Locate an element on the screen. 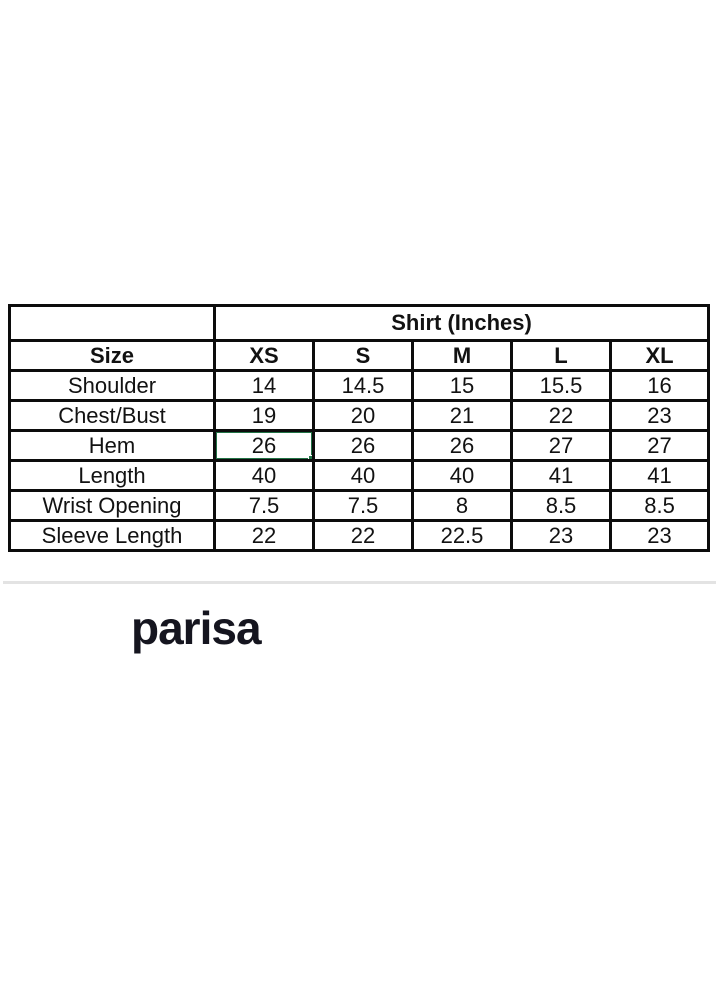 This screenshot has width=720, height=1002. cell-sleeve-xl: 23 is located at coordinates (659, 535).